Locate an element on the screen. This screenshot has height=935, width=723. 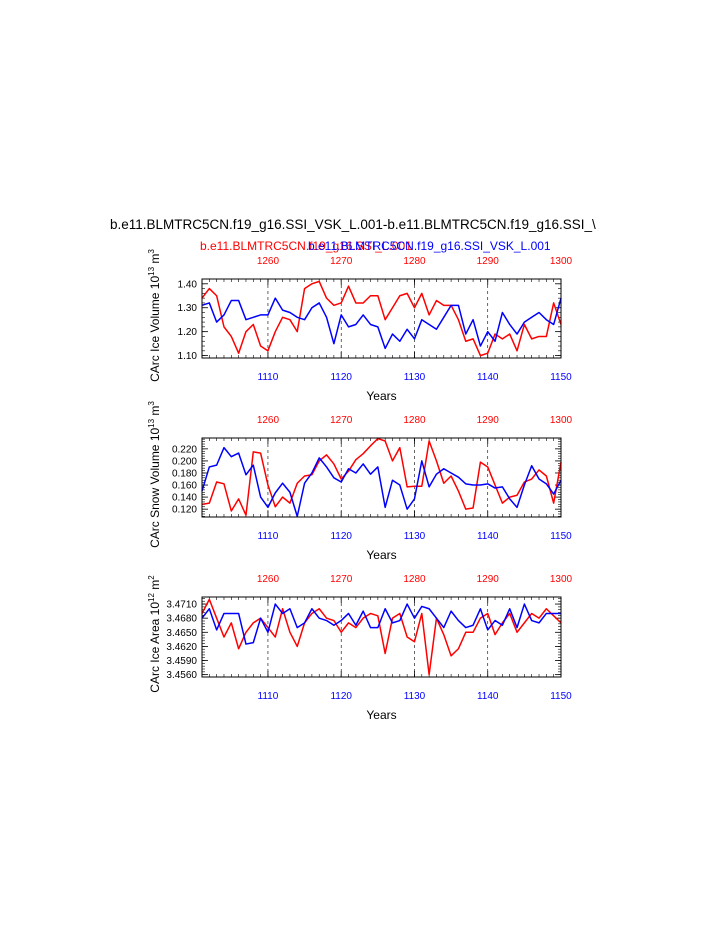
y-axis-label-part: 2 is located at coordinates (151, 577).